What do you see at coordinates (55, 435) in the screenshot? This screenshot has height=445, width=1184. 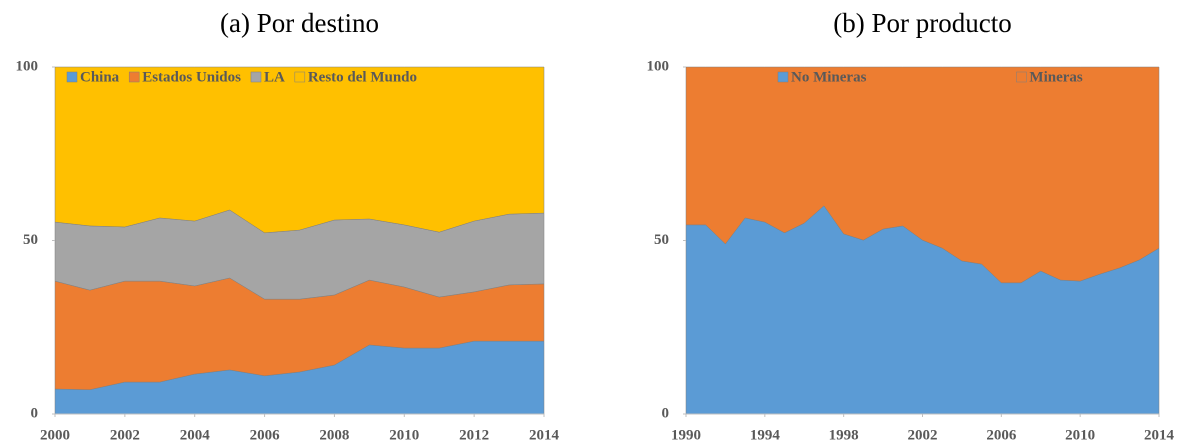 I see `x-tick-label: 2000` at bounding box center [55, 435].